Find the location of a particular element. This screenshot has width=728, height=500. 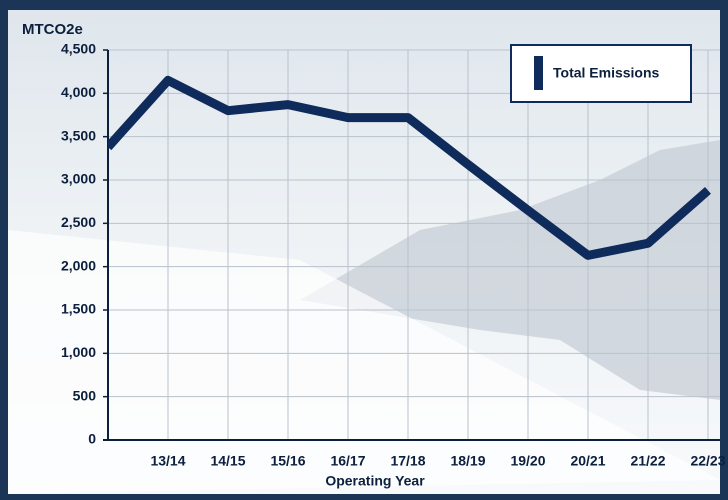

y-tick-label: 3,500 is located at coordinates (78, 135).